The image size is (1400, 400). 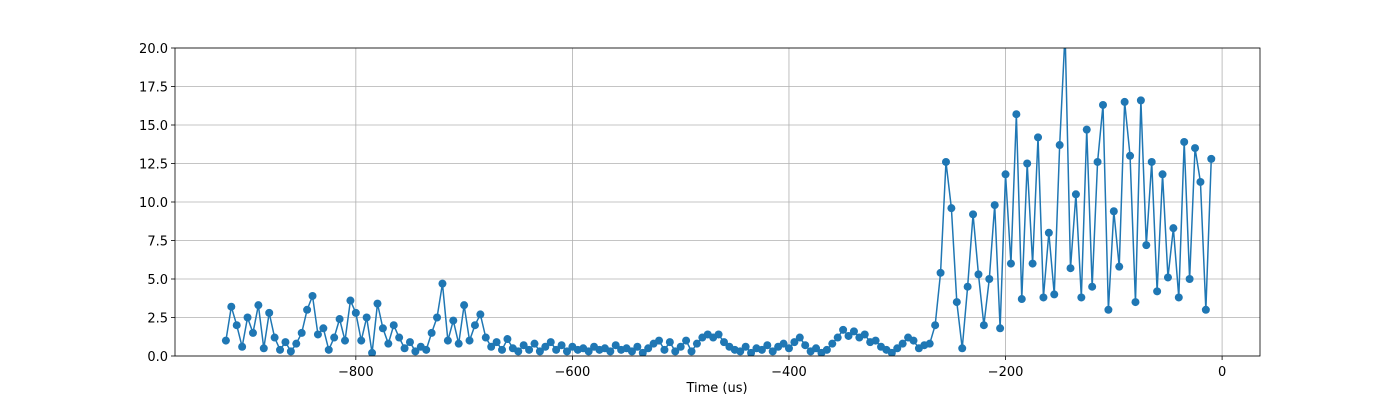 I want to click on x-tick-label: −600, so click(x=573, y=372).